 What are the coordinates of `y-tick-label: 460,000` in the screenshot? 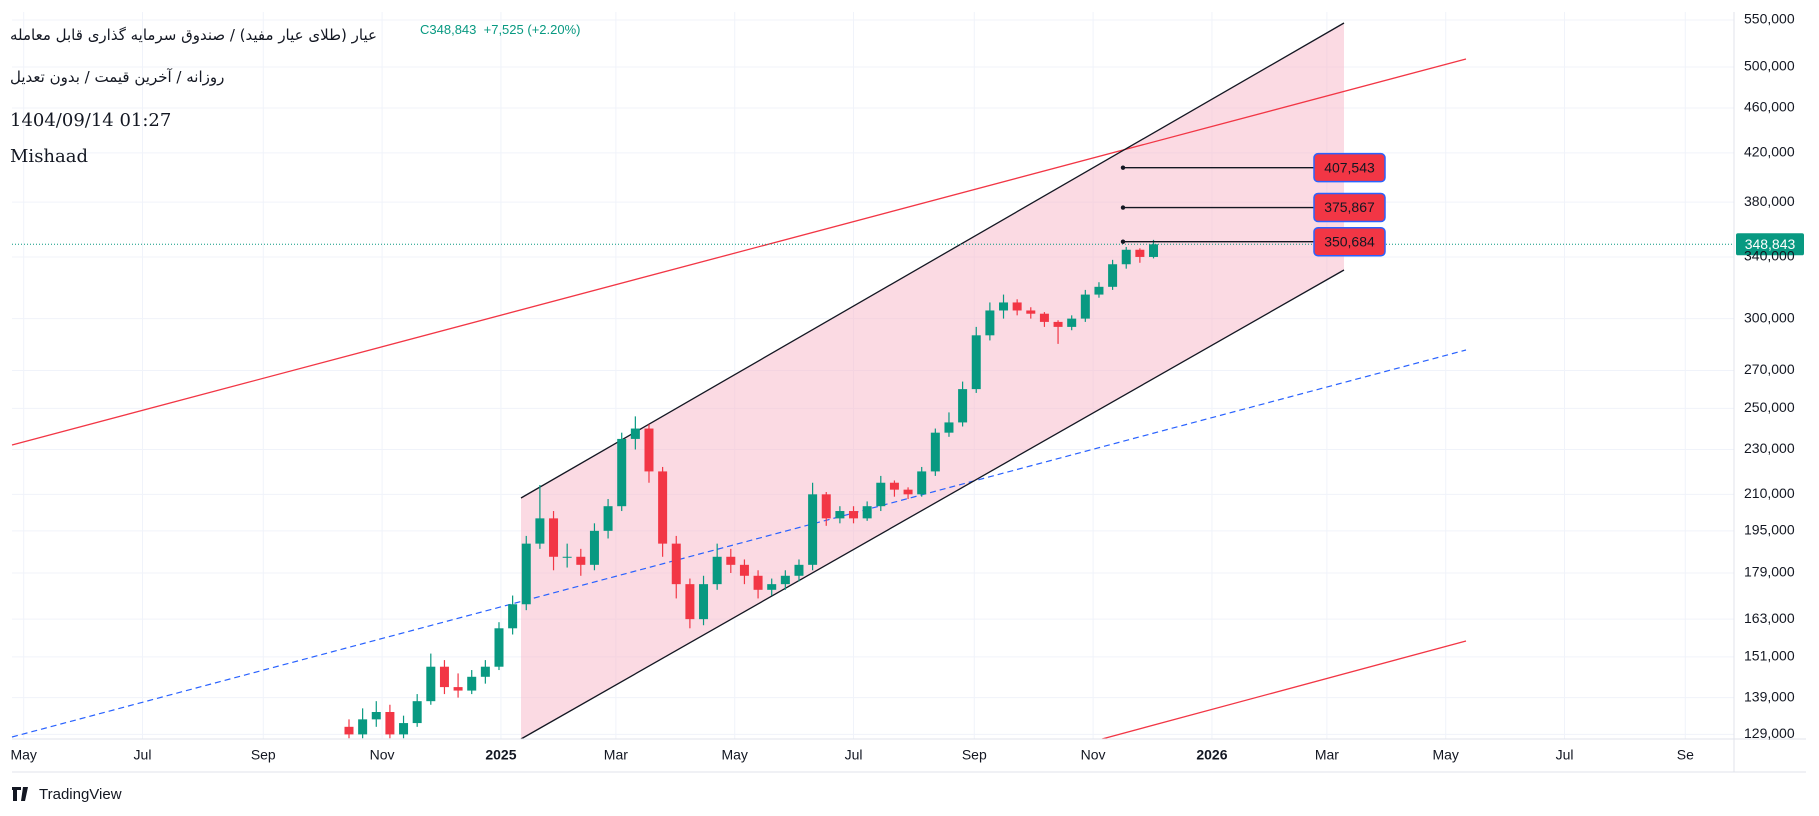 It's located at (1769, 107).